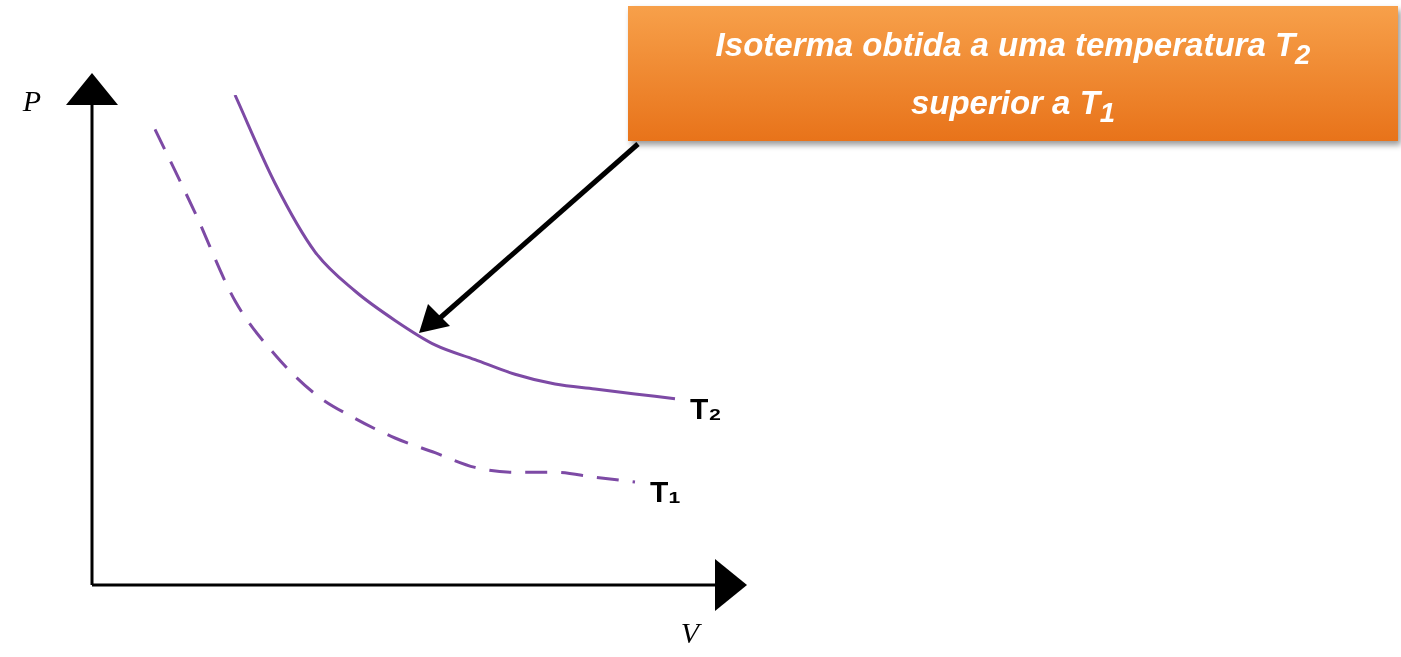  What do you see at coordinates (706, 409) in the screenshot?
I see `series-label: T₂` at bounding box center [706, 409].